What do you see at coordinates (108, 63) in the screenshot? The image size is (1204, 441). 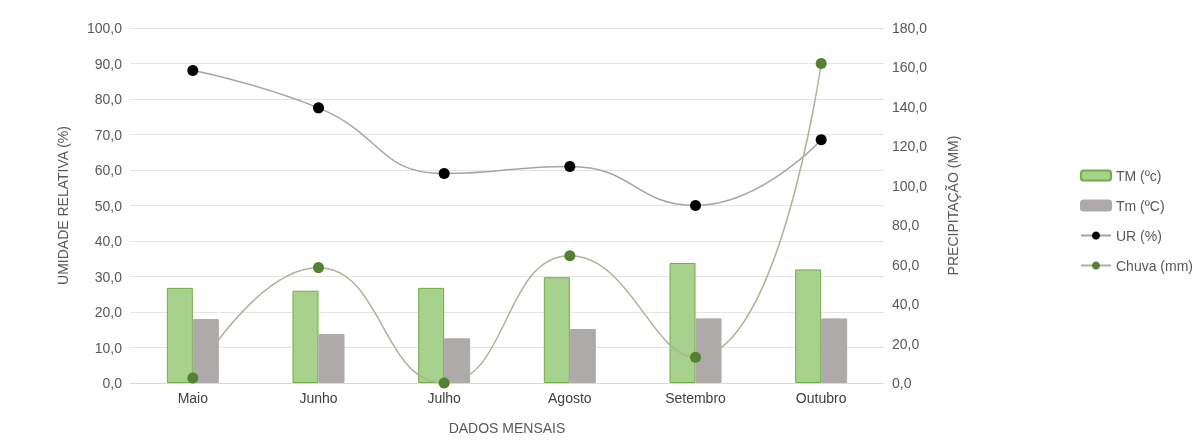 I see `y-tick-label: 90,0` at bounding box center [108, 63].